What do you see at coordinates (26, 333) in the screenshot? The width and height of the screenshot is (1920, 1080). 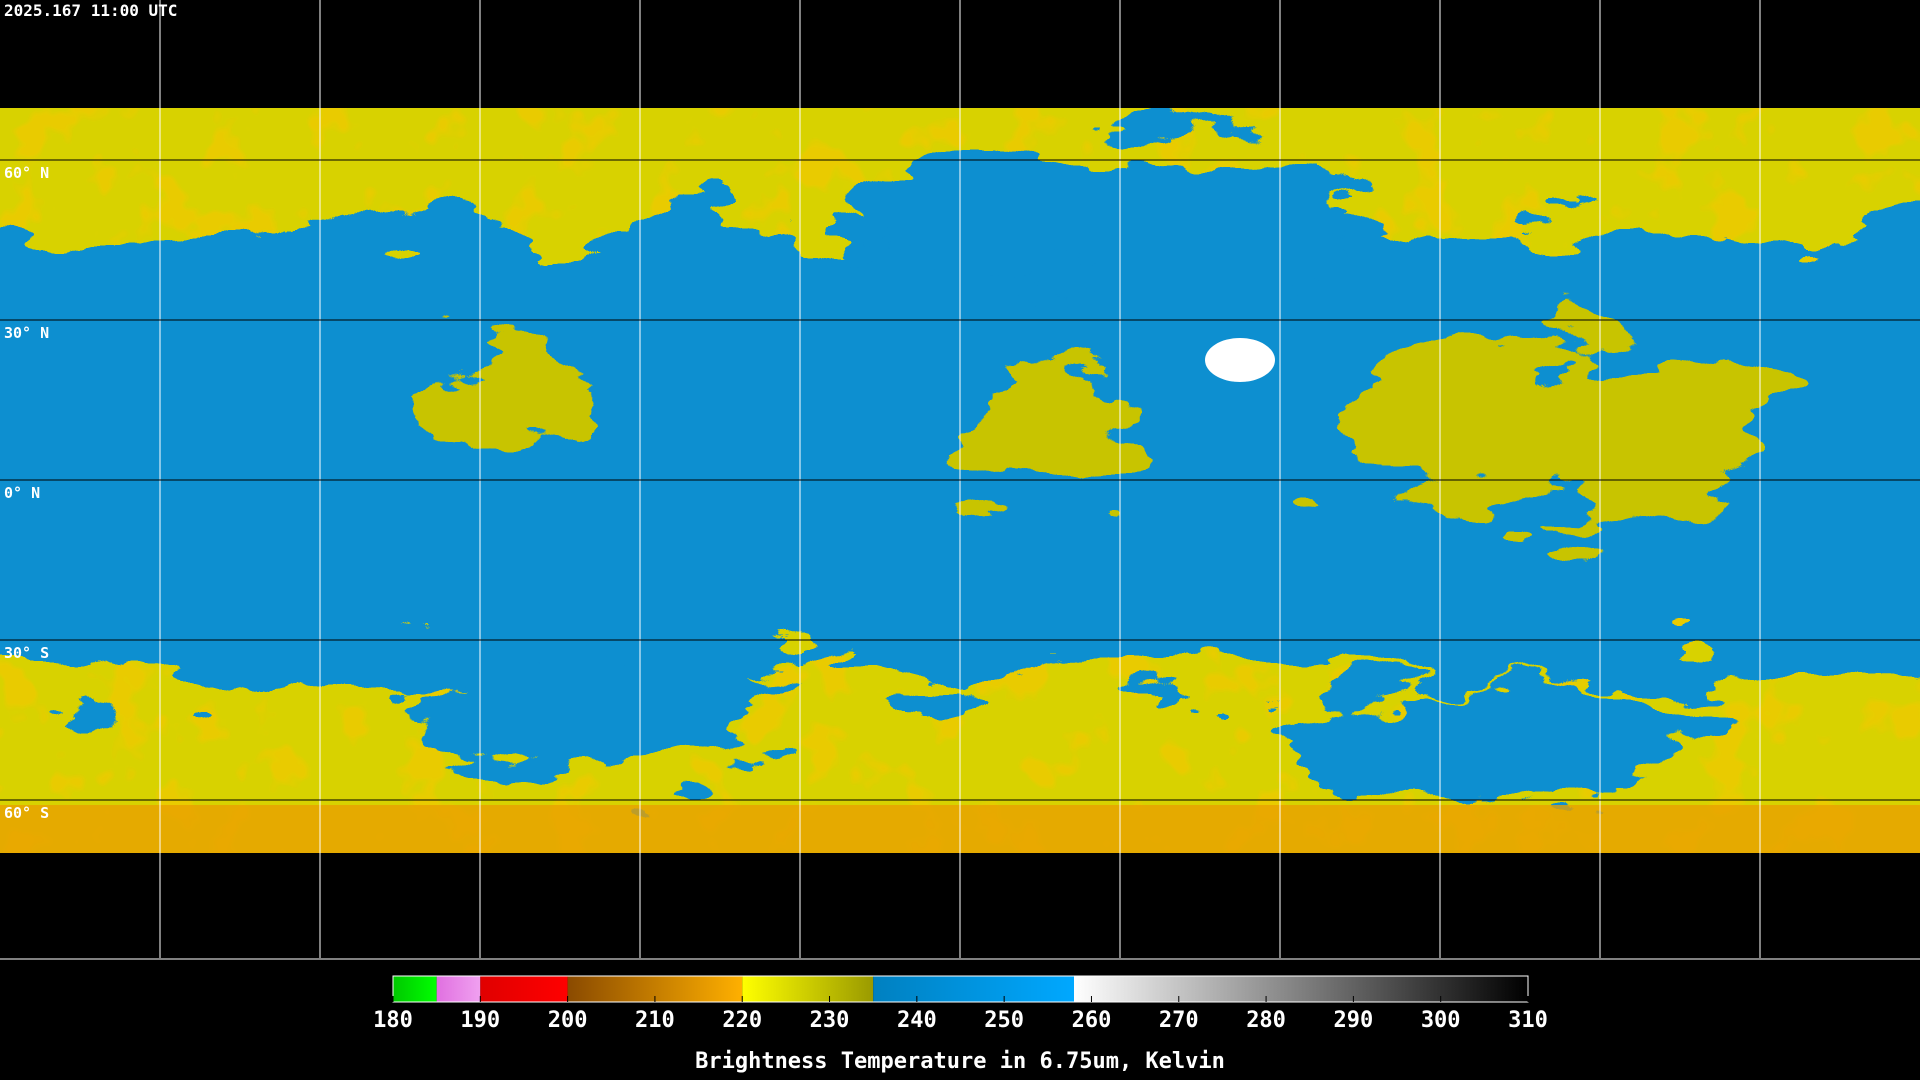 I see `latitude-label: 30° N` at bounding box center [26, 333].